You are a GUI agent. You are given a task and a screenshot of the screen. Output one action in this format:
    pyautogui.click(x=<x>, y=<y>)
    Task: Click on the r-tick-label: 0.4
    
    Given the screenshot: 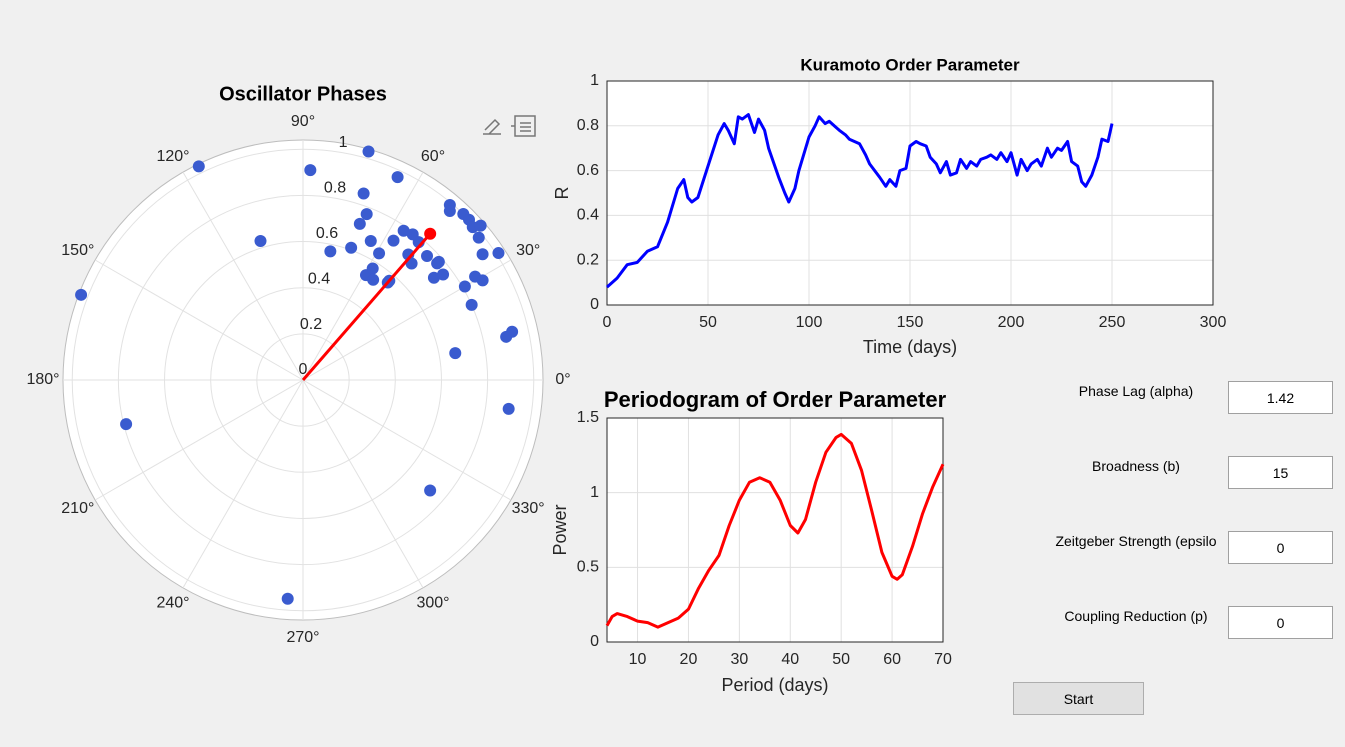 What is the action you would take?
    pyautogui.click(x=319, y=278)
    